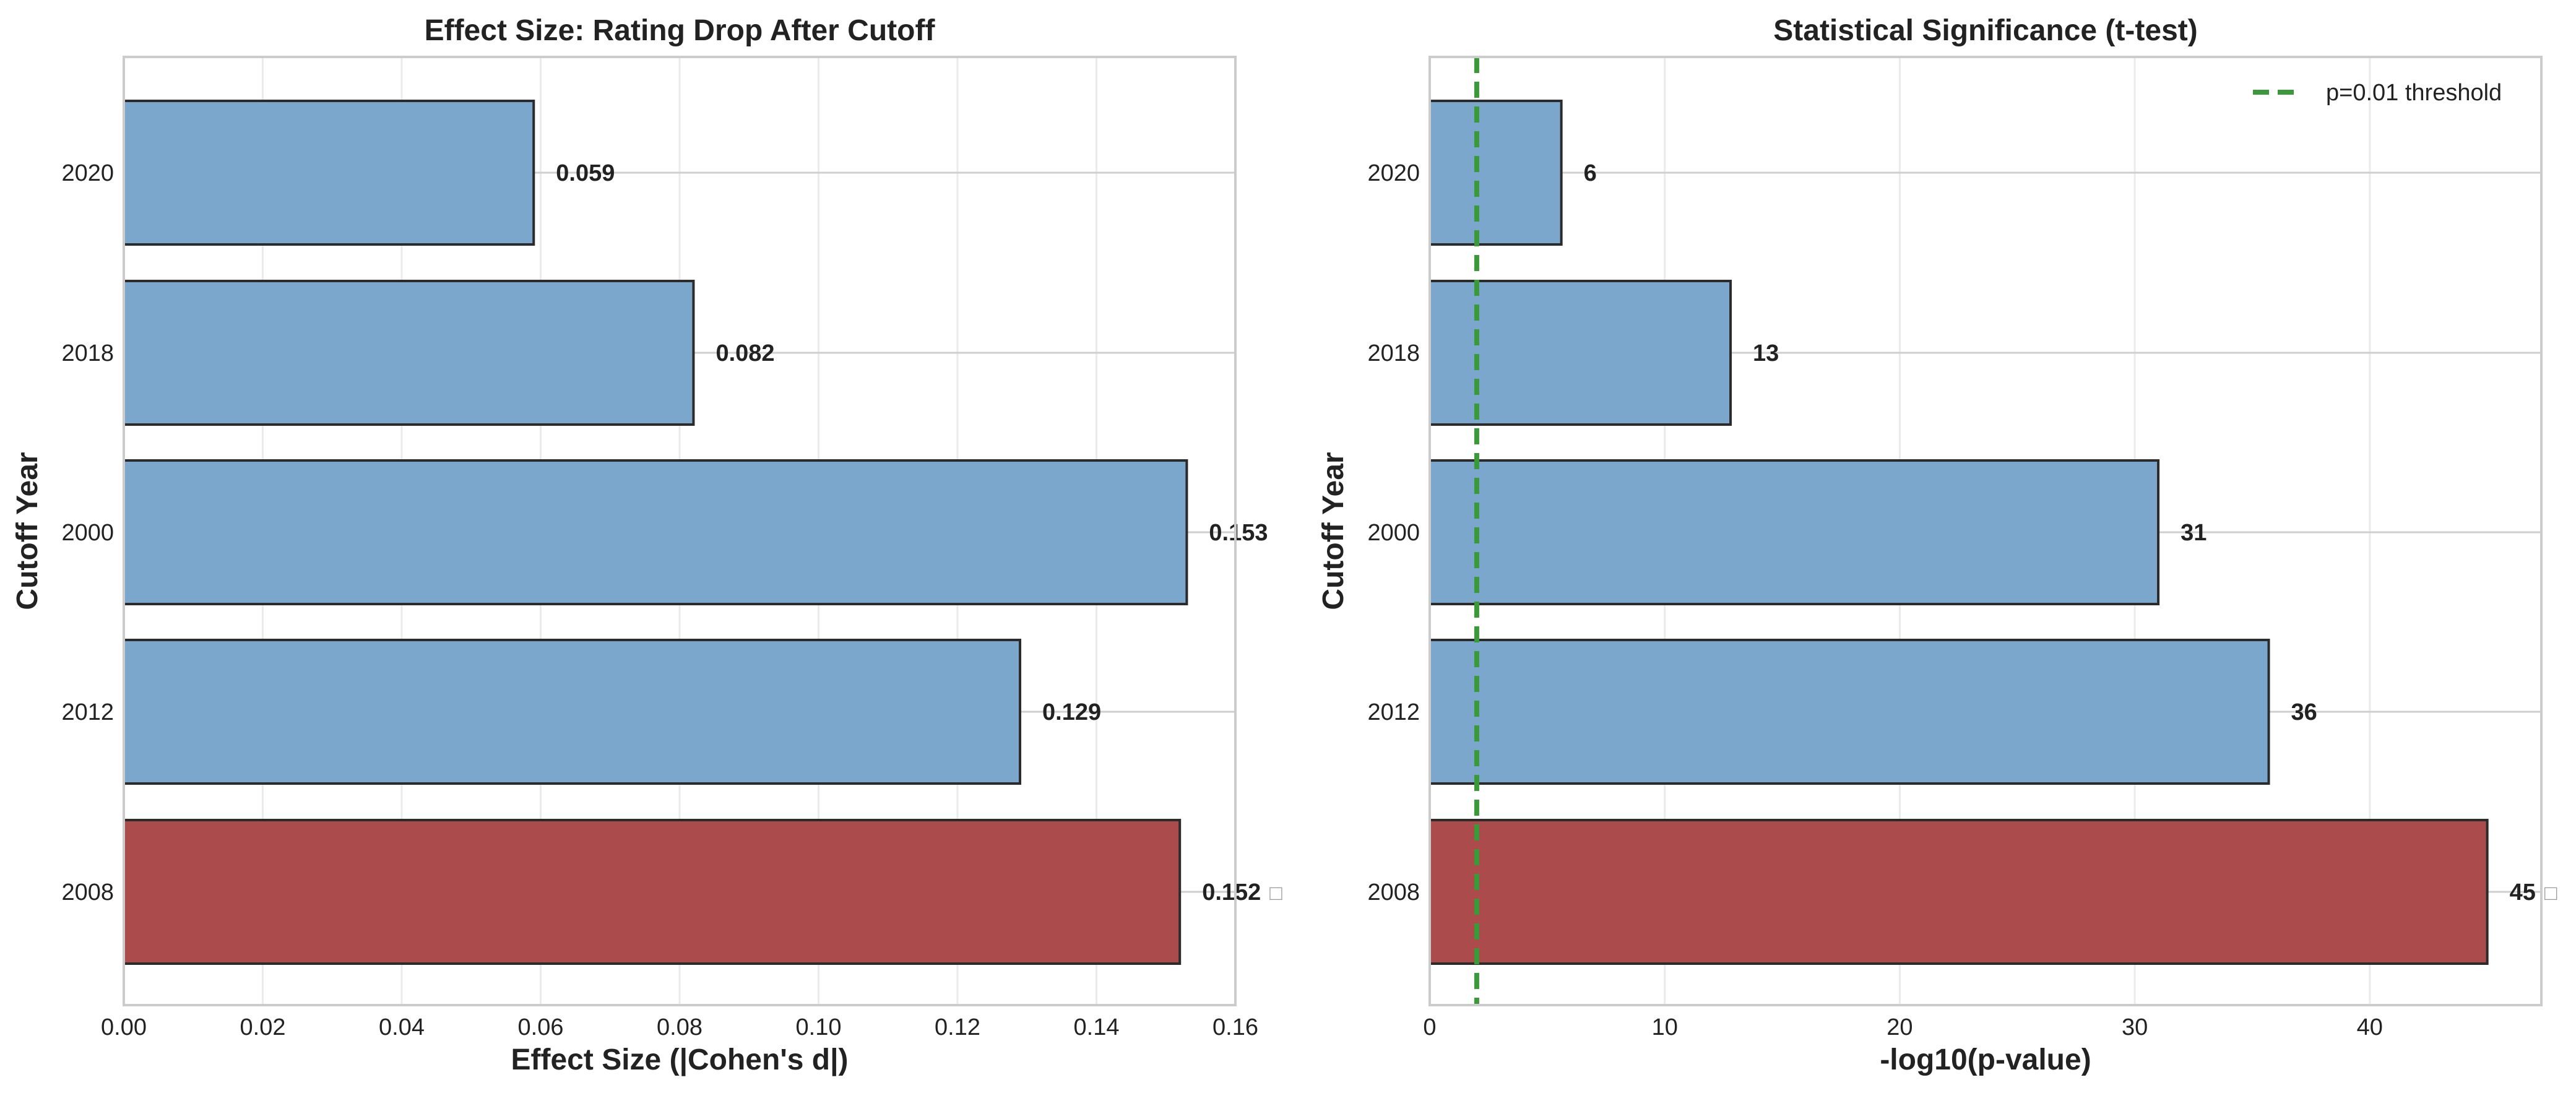  Describe the element at coordinates (2414, 93) in the screenshot. I see `legend-threshold-label: p=0.01 threshold` at that location.